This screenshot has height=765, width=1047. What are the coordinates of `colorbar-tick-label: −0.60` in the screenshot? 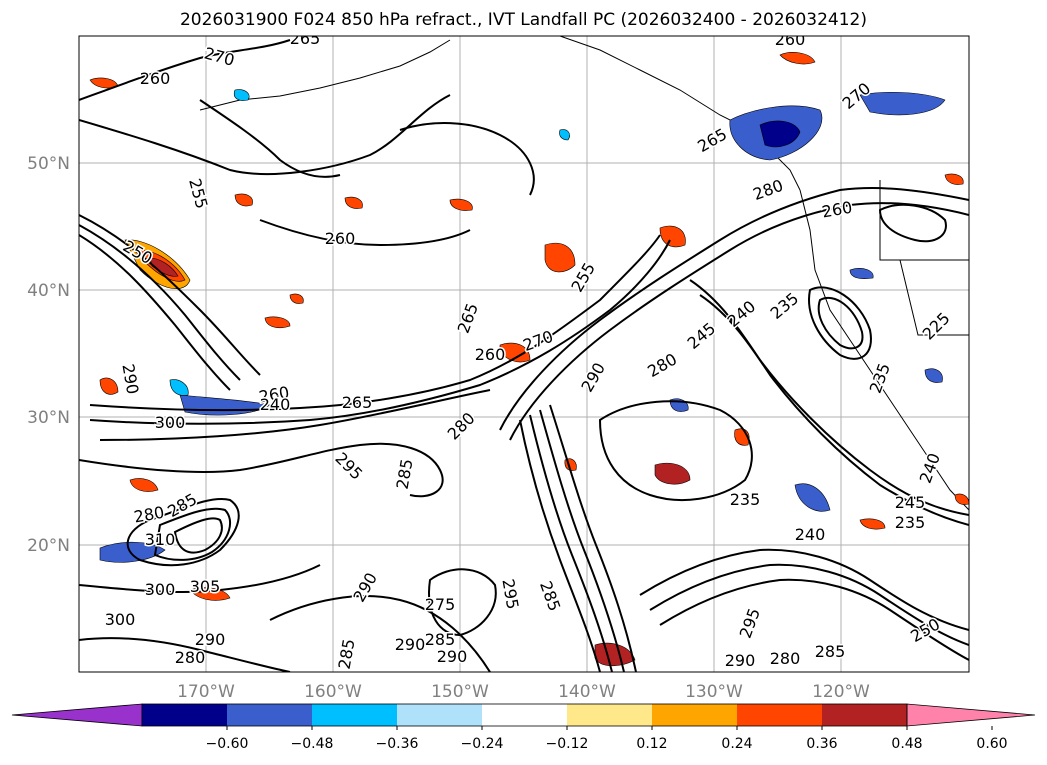 It's located at (227, 744).